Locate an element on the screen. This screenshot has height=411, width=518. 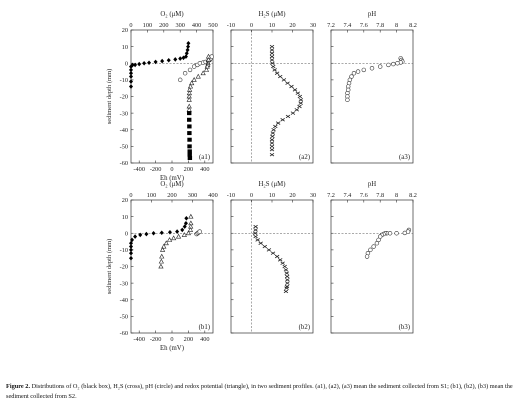
y-tick-label: -50 is located at coordinates (124, 317).